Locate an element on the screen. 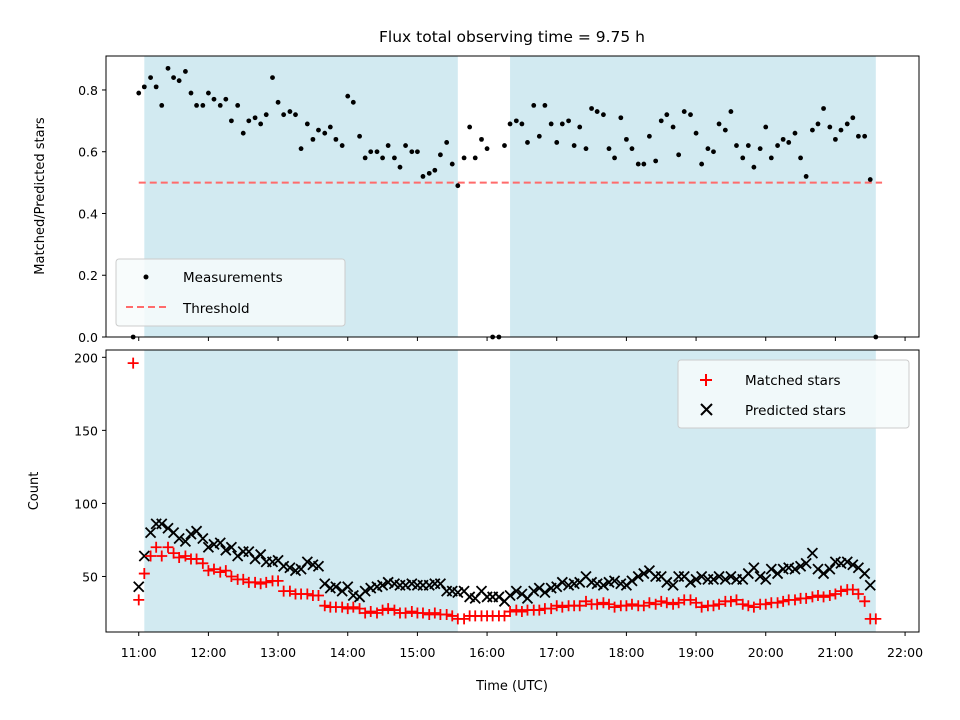 Image resolution: width=960 pixels, height=720 pixels. time-x-tick-label: 20:00 is located at coordinates (766, 652).